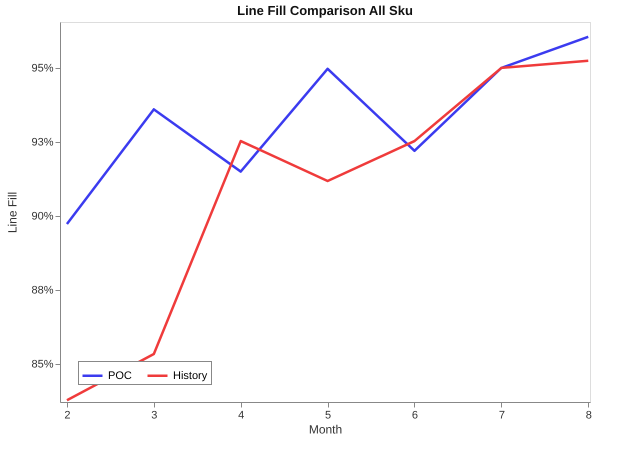  Describe the element at coordinates (42, 142) in the screenshot. I see `y-tick-label: 93%` at that location.